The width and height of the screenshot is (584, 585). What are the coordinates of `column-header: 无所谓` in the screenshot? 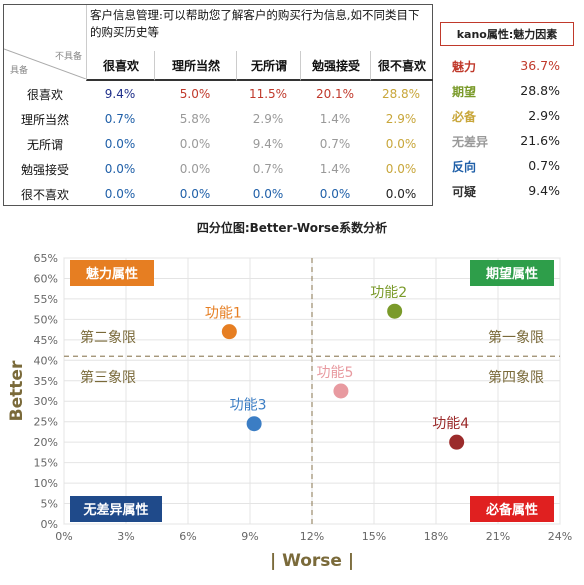 It's located at (268, 66).